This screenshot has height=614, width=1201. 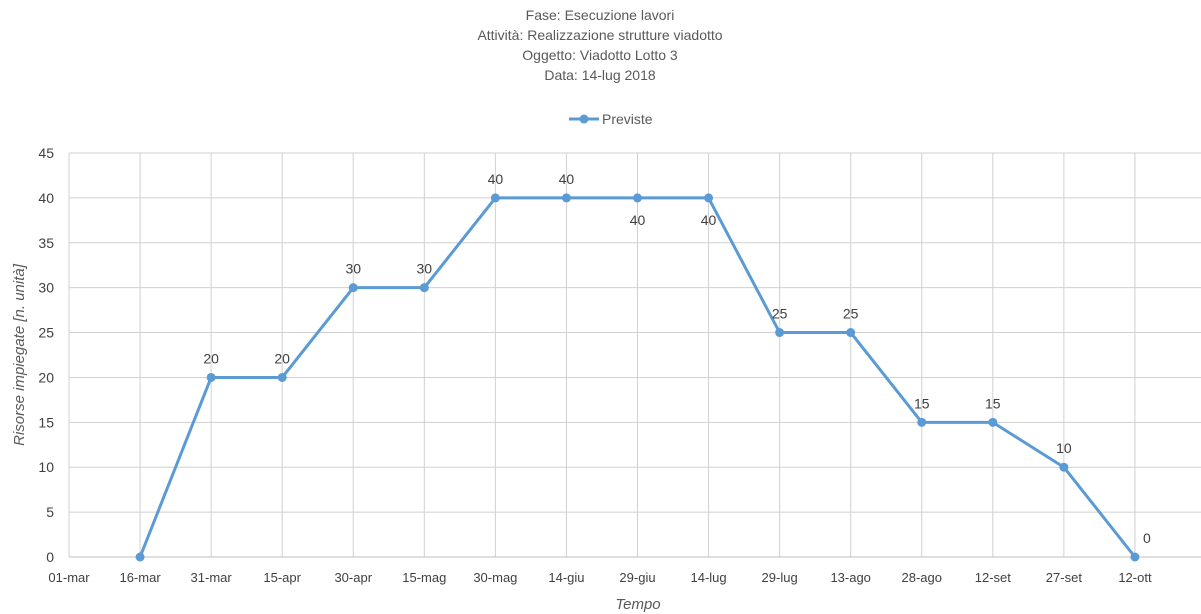 What do you see at coordinates (637, 577) in the screenshot?
I see `x-tick-label: 29-giu` at bounding box center [637, 577].